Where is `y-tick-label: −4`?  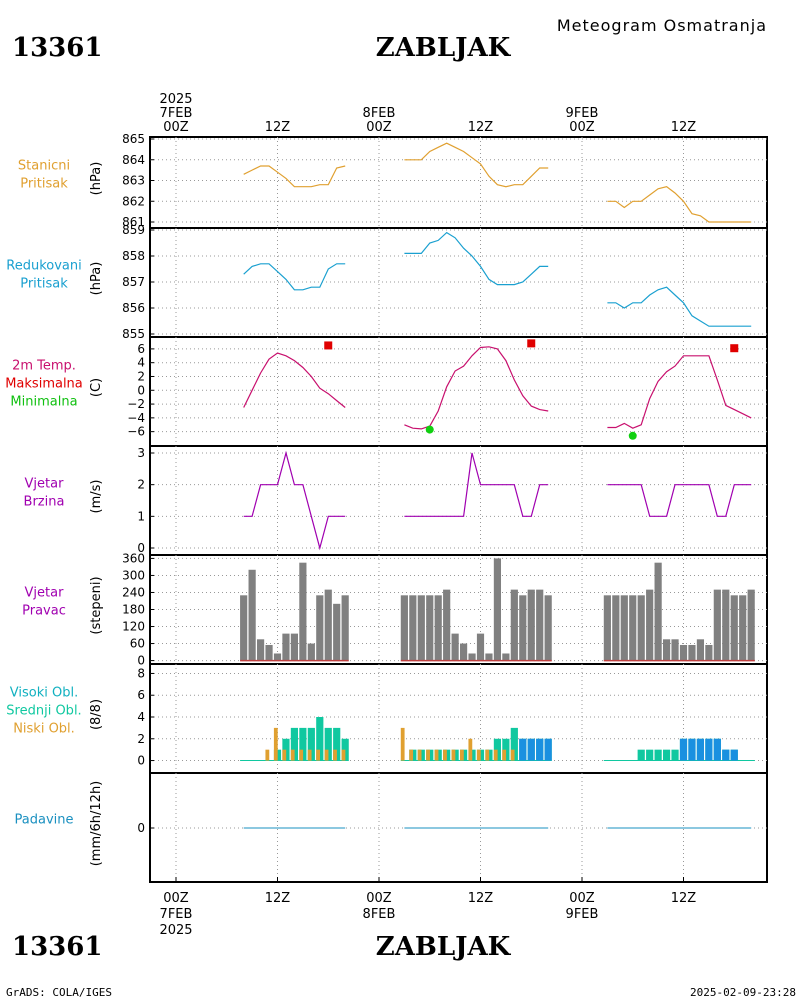
y-tick-label: −4 is located at coordinates (136, 418).